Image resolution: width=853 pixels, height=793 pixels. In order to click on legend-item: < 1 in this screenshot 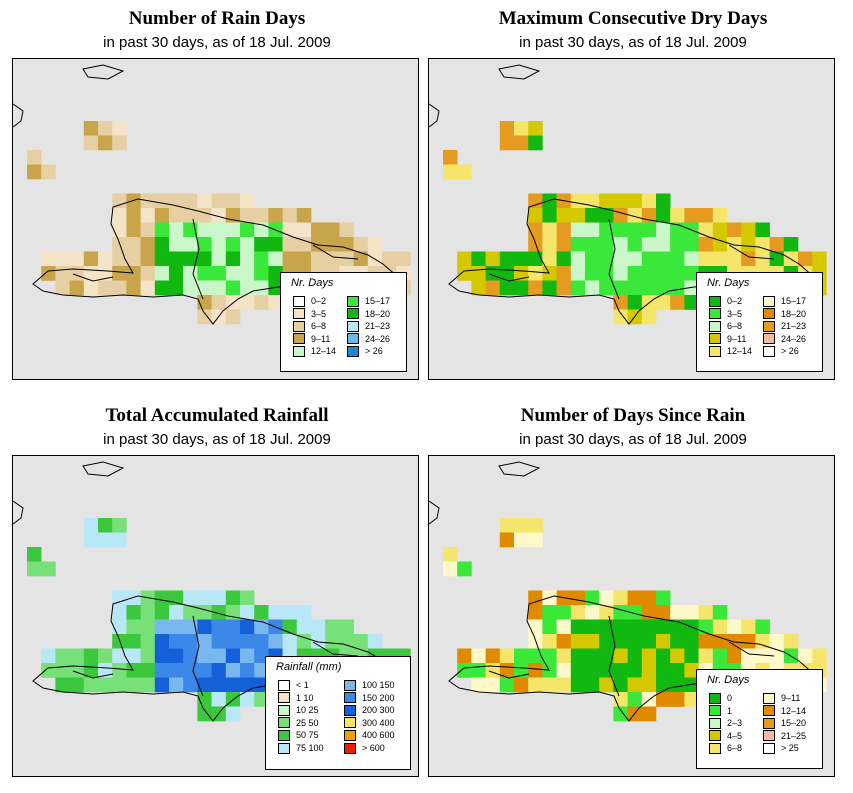, I will do `click(293, 685)`.